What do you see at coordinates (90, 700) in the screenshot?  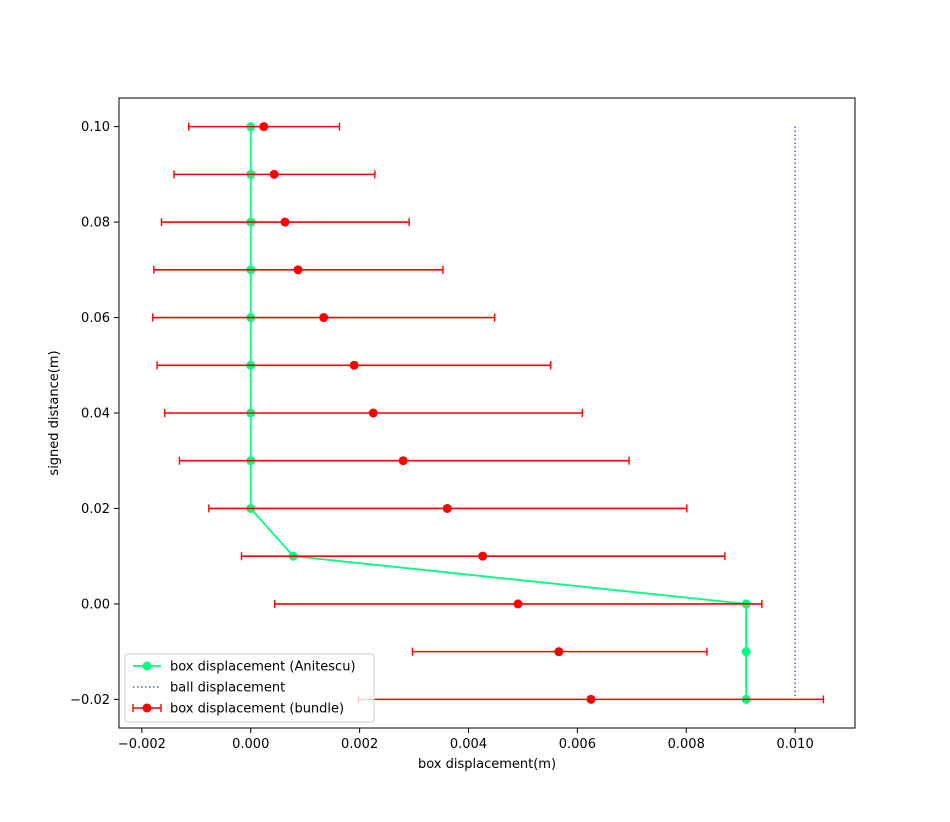 I see `y-tick-label-0: −0.02` at bounding box center [90, 700].